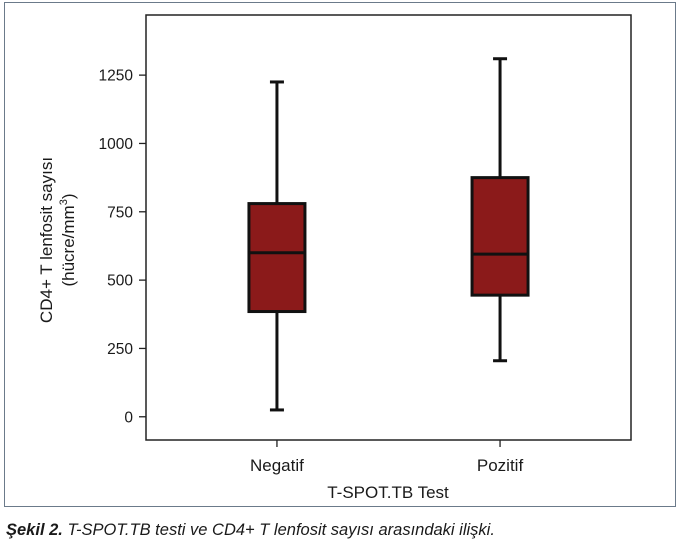 The width and height of the screenshot is (681, 556). I want to click on y-axis-label: CD4+ T lenfosit sayısı (hücre/mm3), so click(57, 240).